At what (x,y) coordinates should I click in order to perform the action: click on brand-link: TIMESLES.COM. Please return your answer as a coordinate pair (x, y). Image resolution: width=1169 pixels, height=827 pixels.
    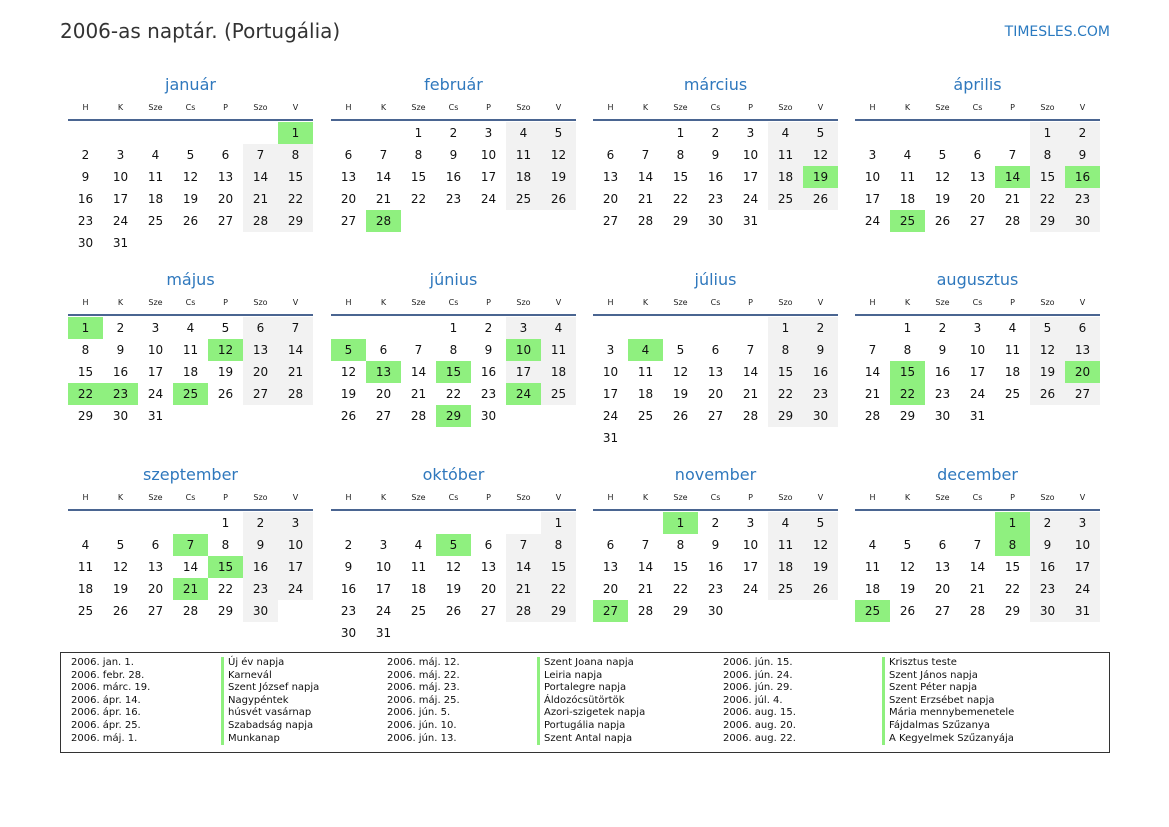
    Looking at the image, I should click on (1057, 32).